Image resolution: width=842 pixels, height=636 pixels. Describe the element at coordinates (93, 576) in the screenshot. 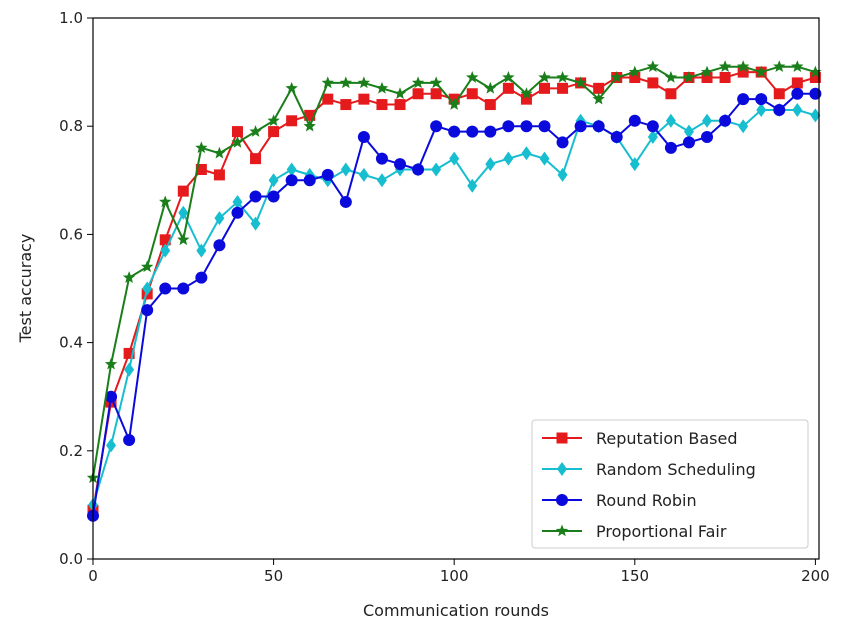

I see `x-tick-label: 0` at that location.